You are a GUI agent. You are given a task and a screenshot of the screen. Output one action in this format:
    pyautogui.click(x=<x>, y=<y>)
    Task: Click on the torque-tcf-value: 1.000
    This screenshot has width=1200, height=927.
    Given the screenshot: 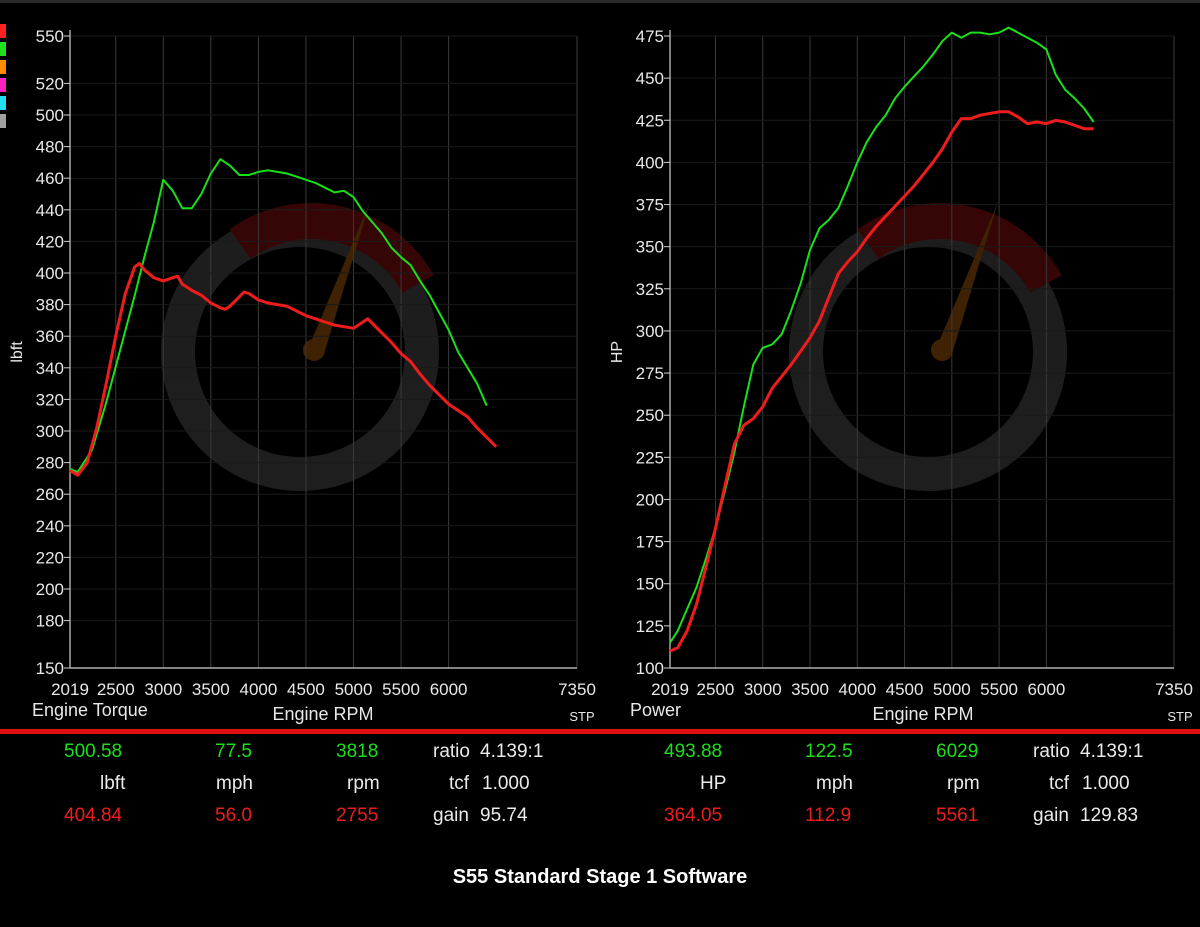 What is the action you would take?
    pyautogui.click(x=506, y=783)
    